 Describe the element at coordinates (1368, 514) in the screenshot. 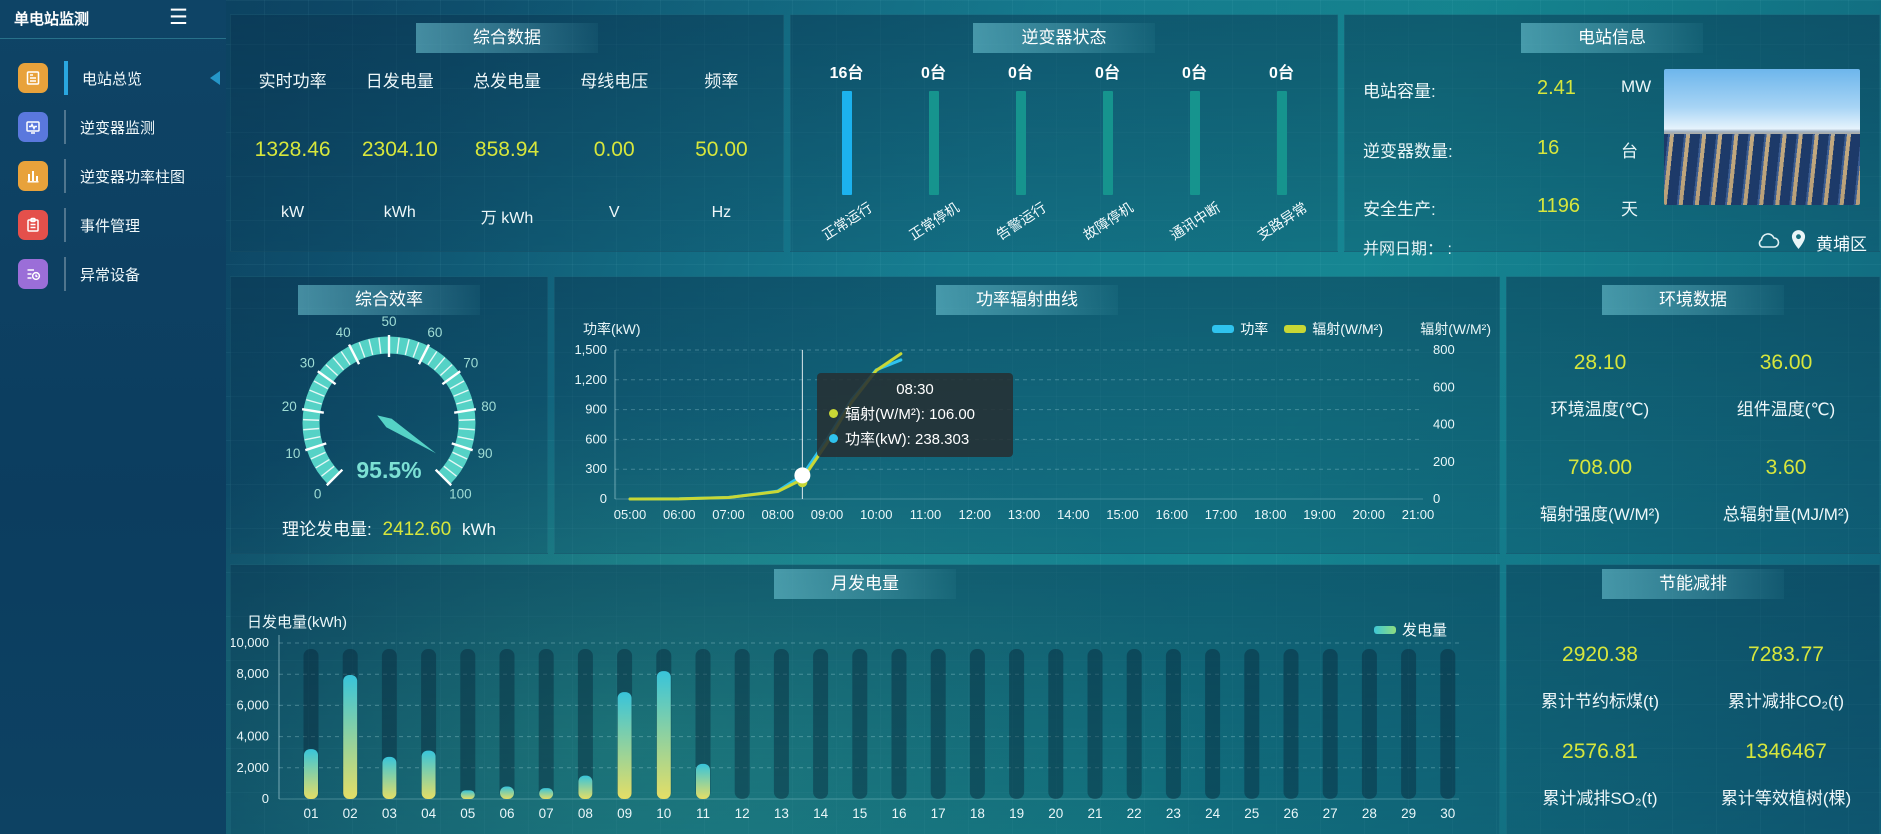

I see `svg-text: 20:00` at that location.